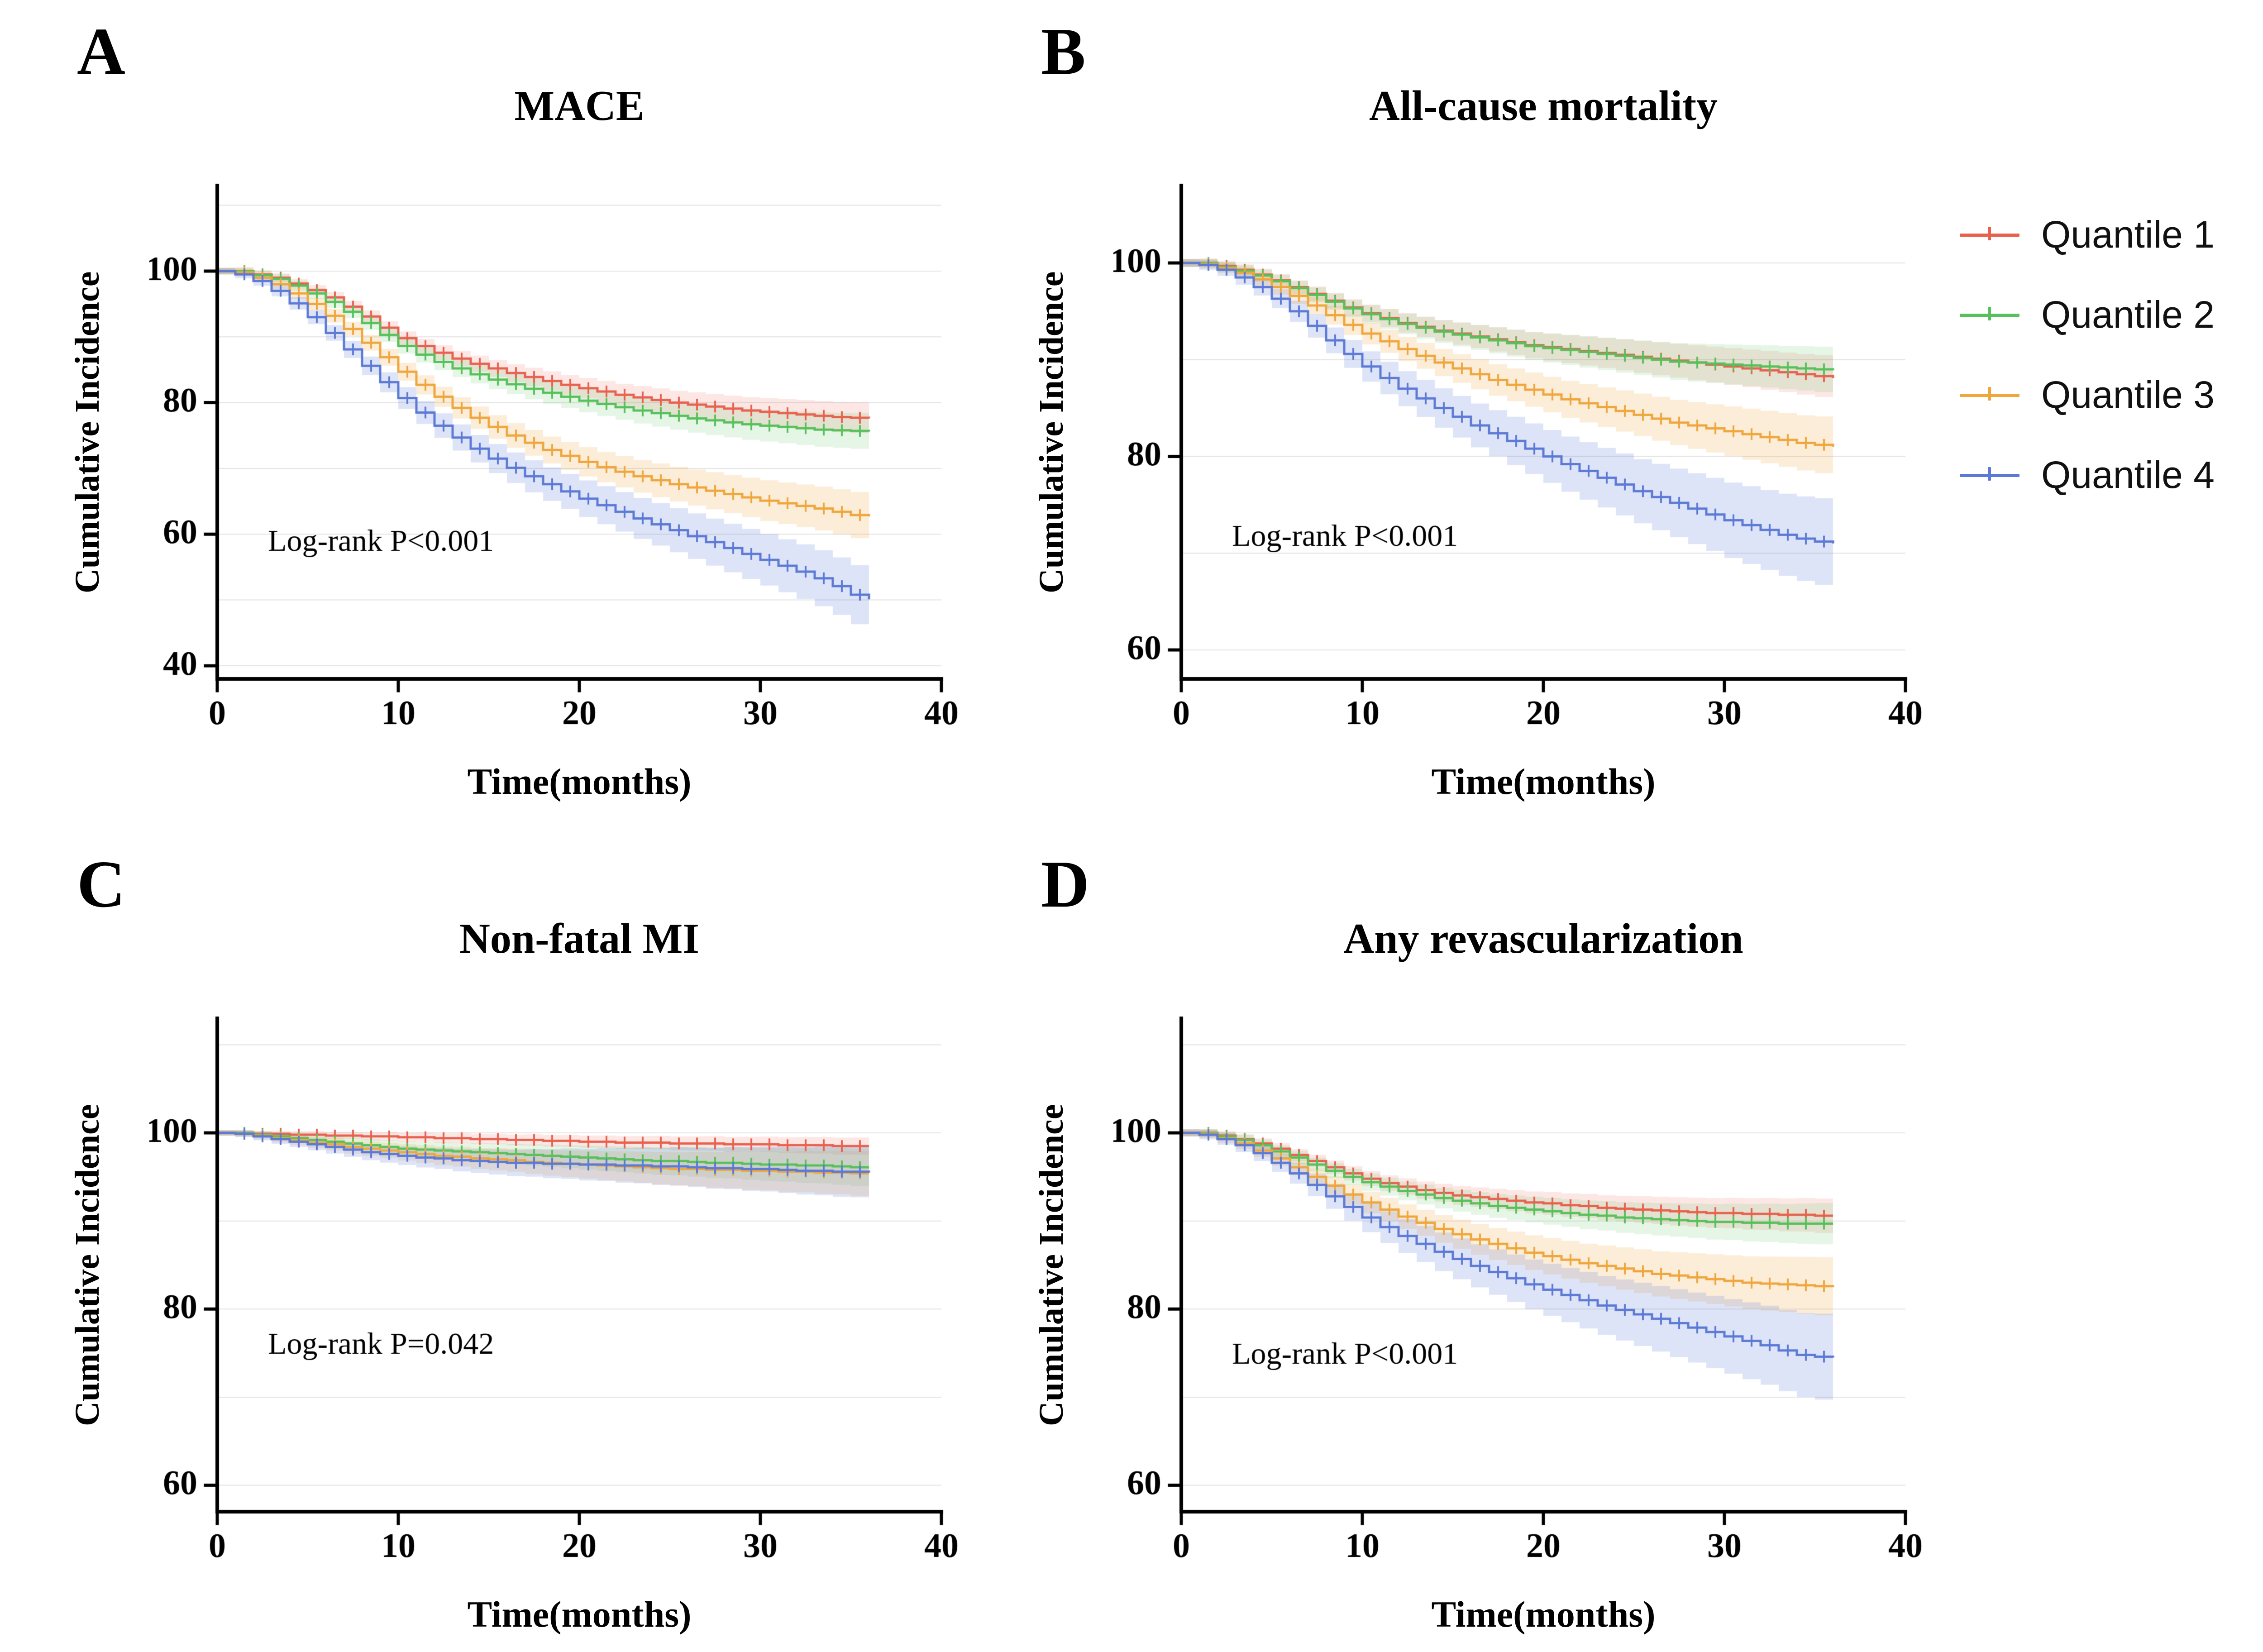 Image resolution: width=2263 pixels, height=1652 pixels. What do you see at coordinates (1520, 1287) in the screenshot?
I see `survival-plot-canvas-revascularization` at bounding box center [1520, 1287].